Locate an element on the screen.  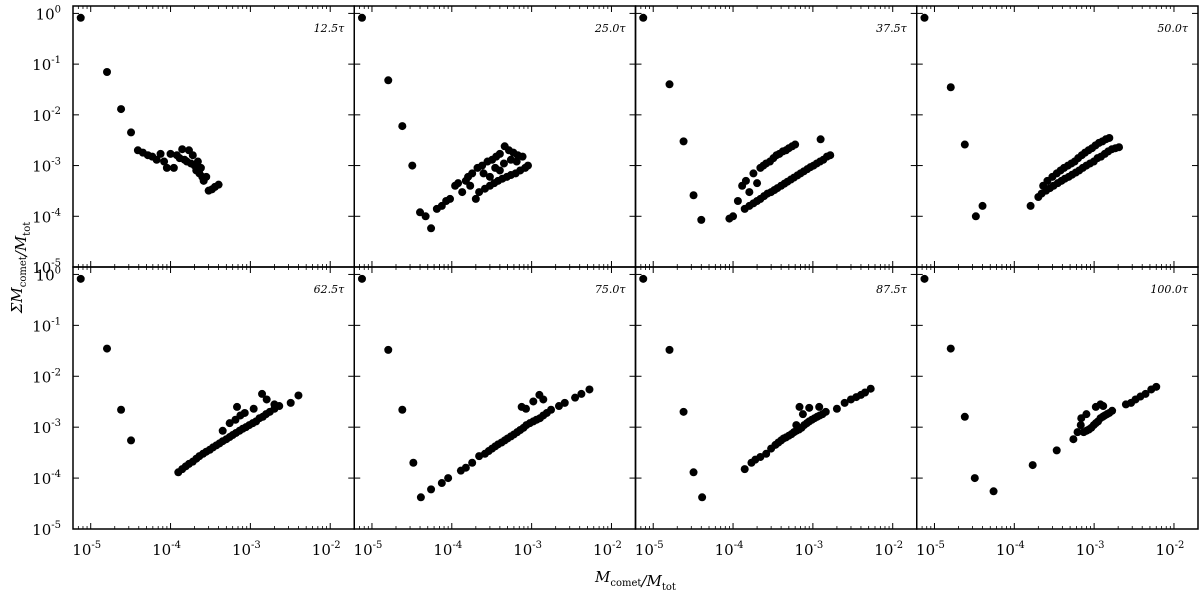
panel-time-label: 75.0τ is located at coordinates (610, 289).